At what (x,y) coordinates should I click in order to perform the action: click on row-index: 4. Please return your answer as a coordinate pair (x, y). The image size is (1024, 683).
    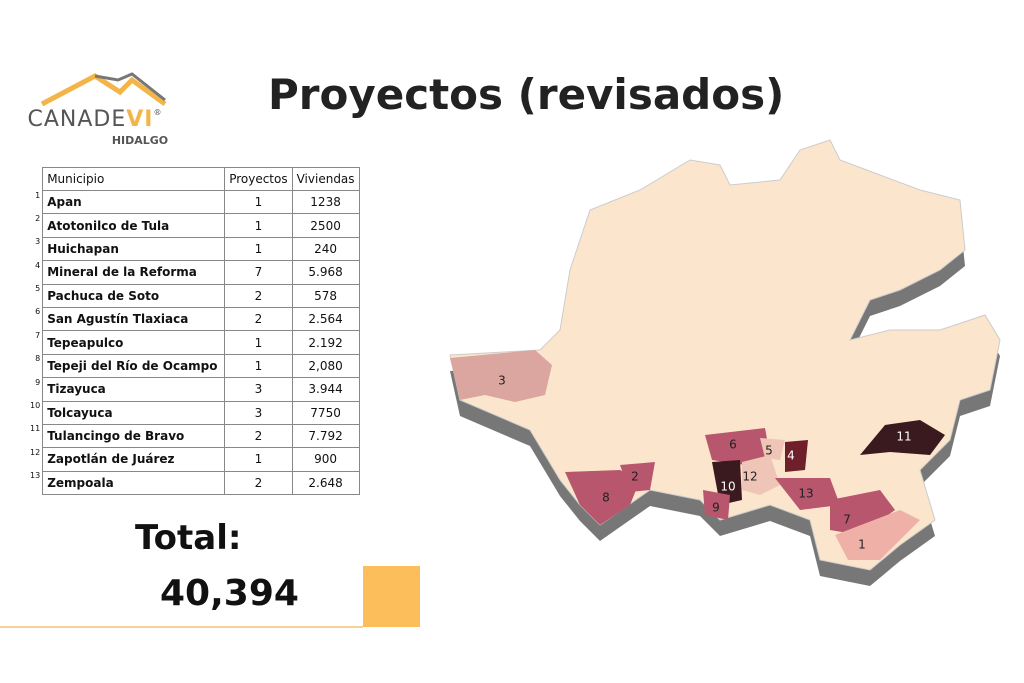
    Looking at the image, I should click on (38, 265).